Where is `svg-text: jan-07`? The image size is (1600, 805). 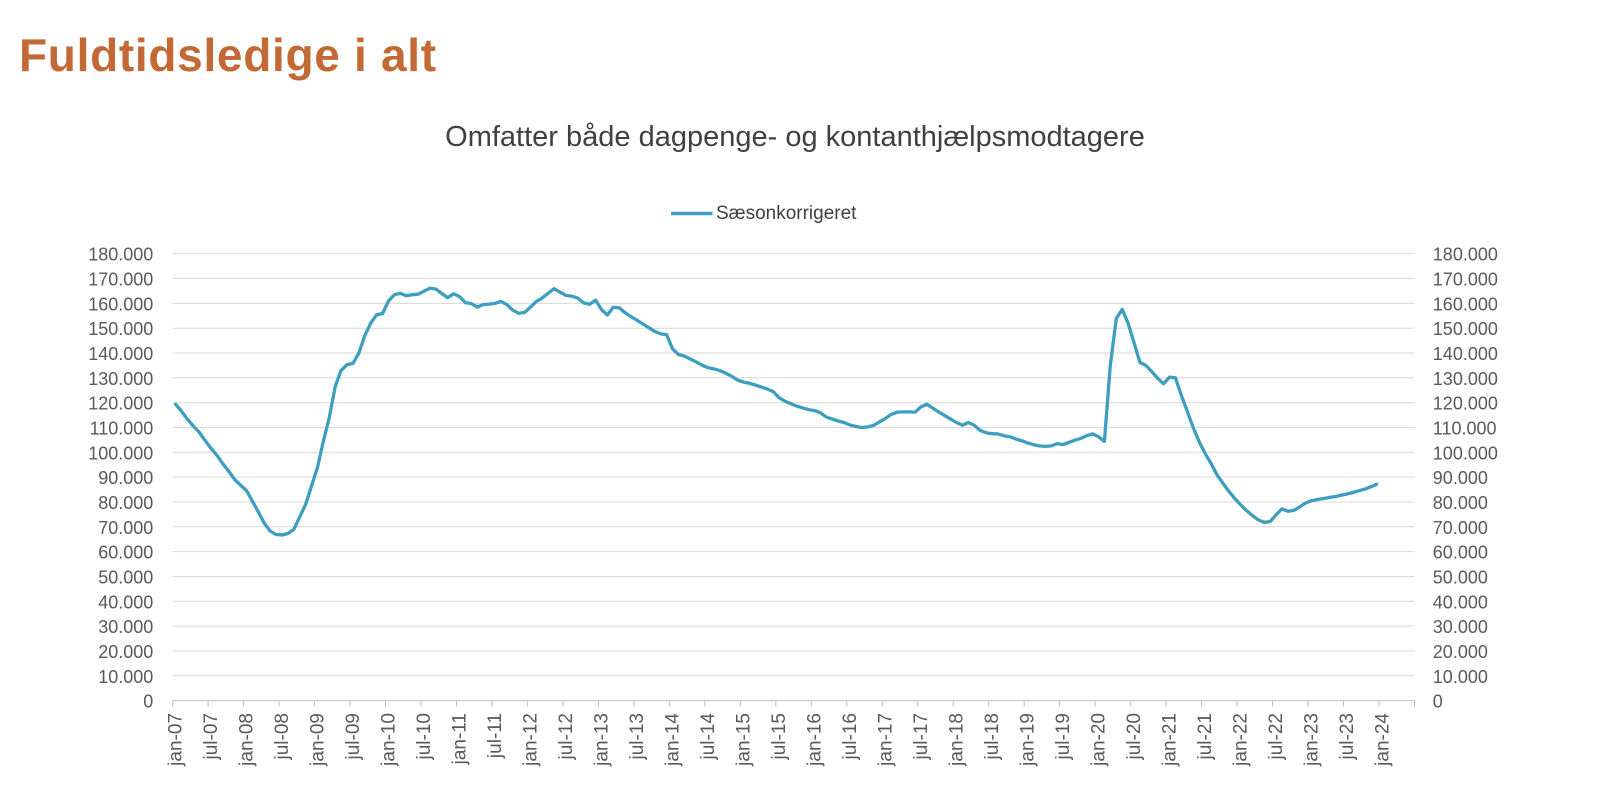
svg-text: jan-07 is located at coordinates (176, 740).